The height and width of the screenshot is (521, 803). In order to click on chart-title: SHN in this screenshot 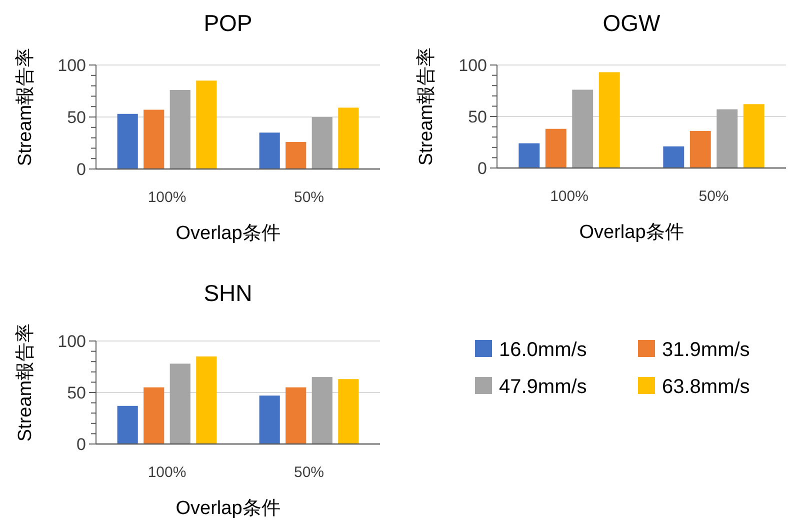, I will do `click(228, 293)`.